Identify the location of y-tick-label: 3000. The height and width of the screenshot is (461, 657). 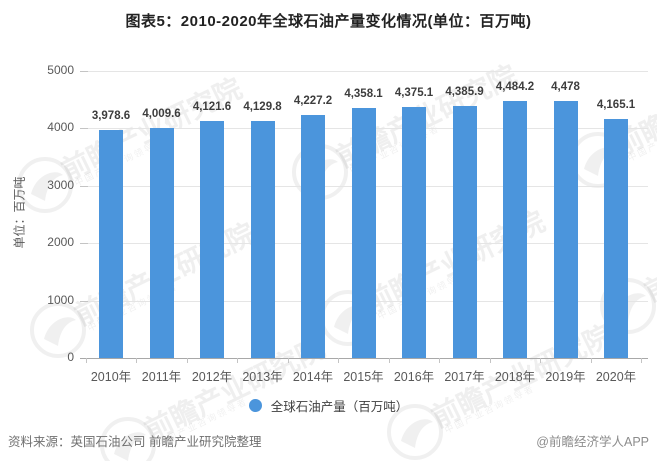
(60, 184).